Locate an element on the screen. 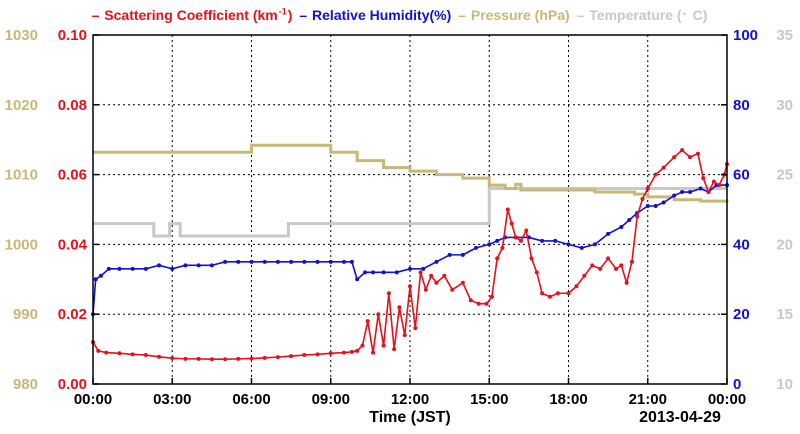  x-tick-label: 00:00 is located at coordinates (93, 399).